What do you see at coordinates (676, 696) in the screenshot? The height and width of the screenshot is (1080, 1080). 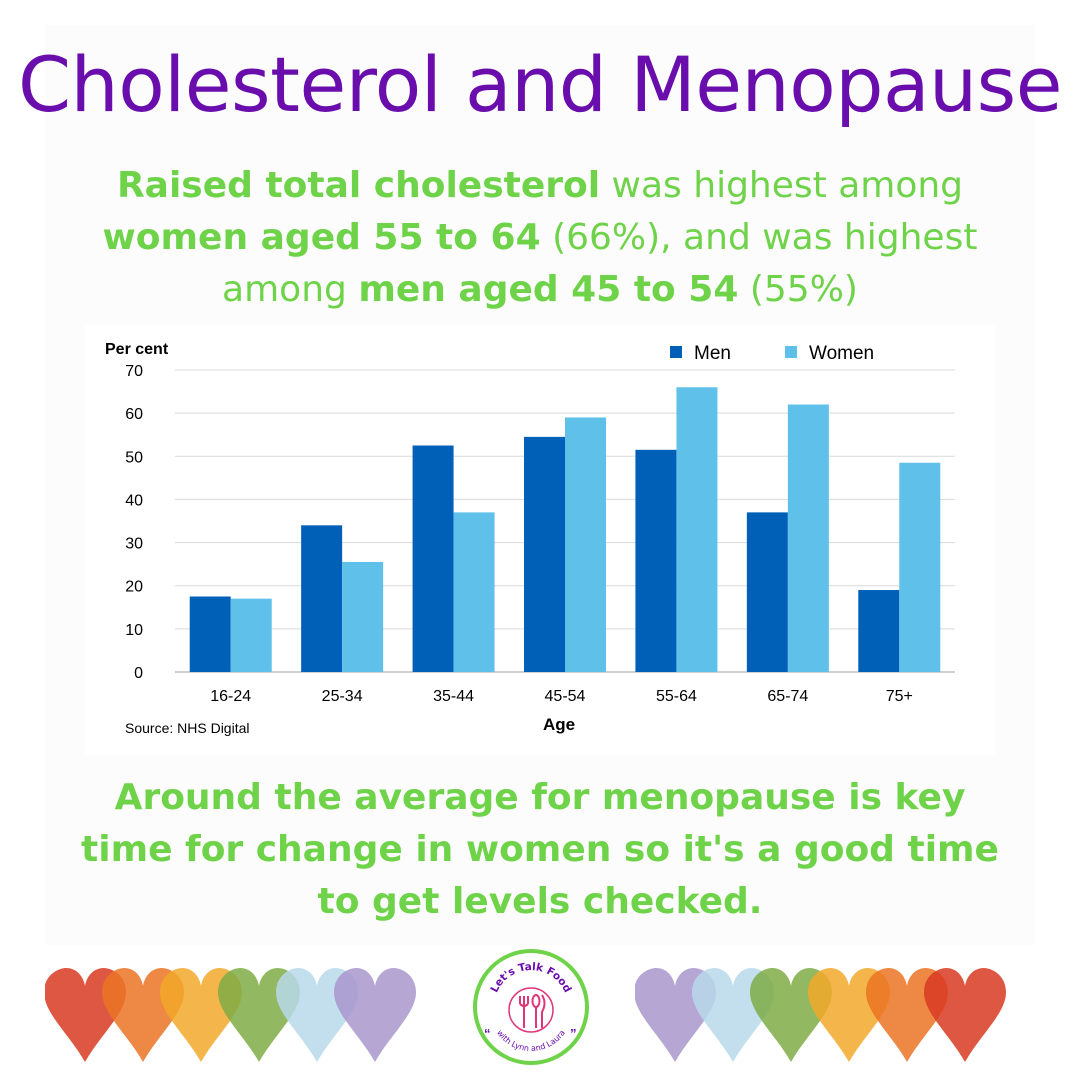 I see `x-tick-label: 55-64` at bounding box center [676, 696].